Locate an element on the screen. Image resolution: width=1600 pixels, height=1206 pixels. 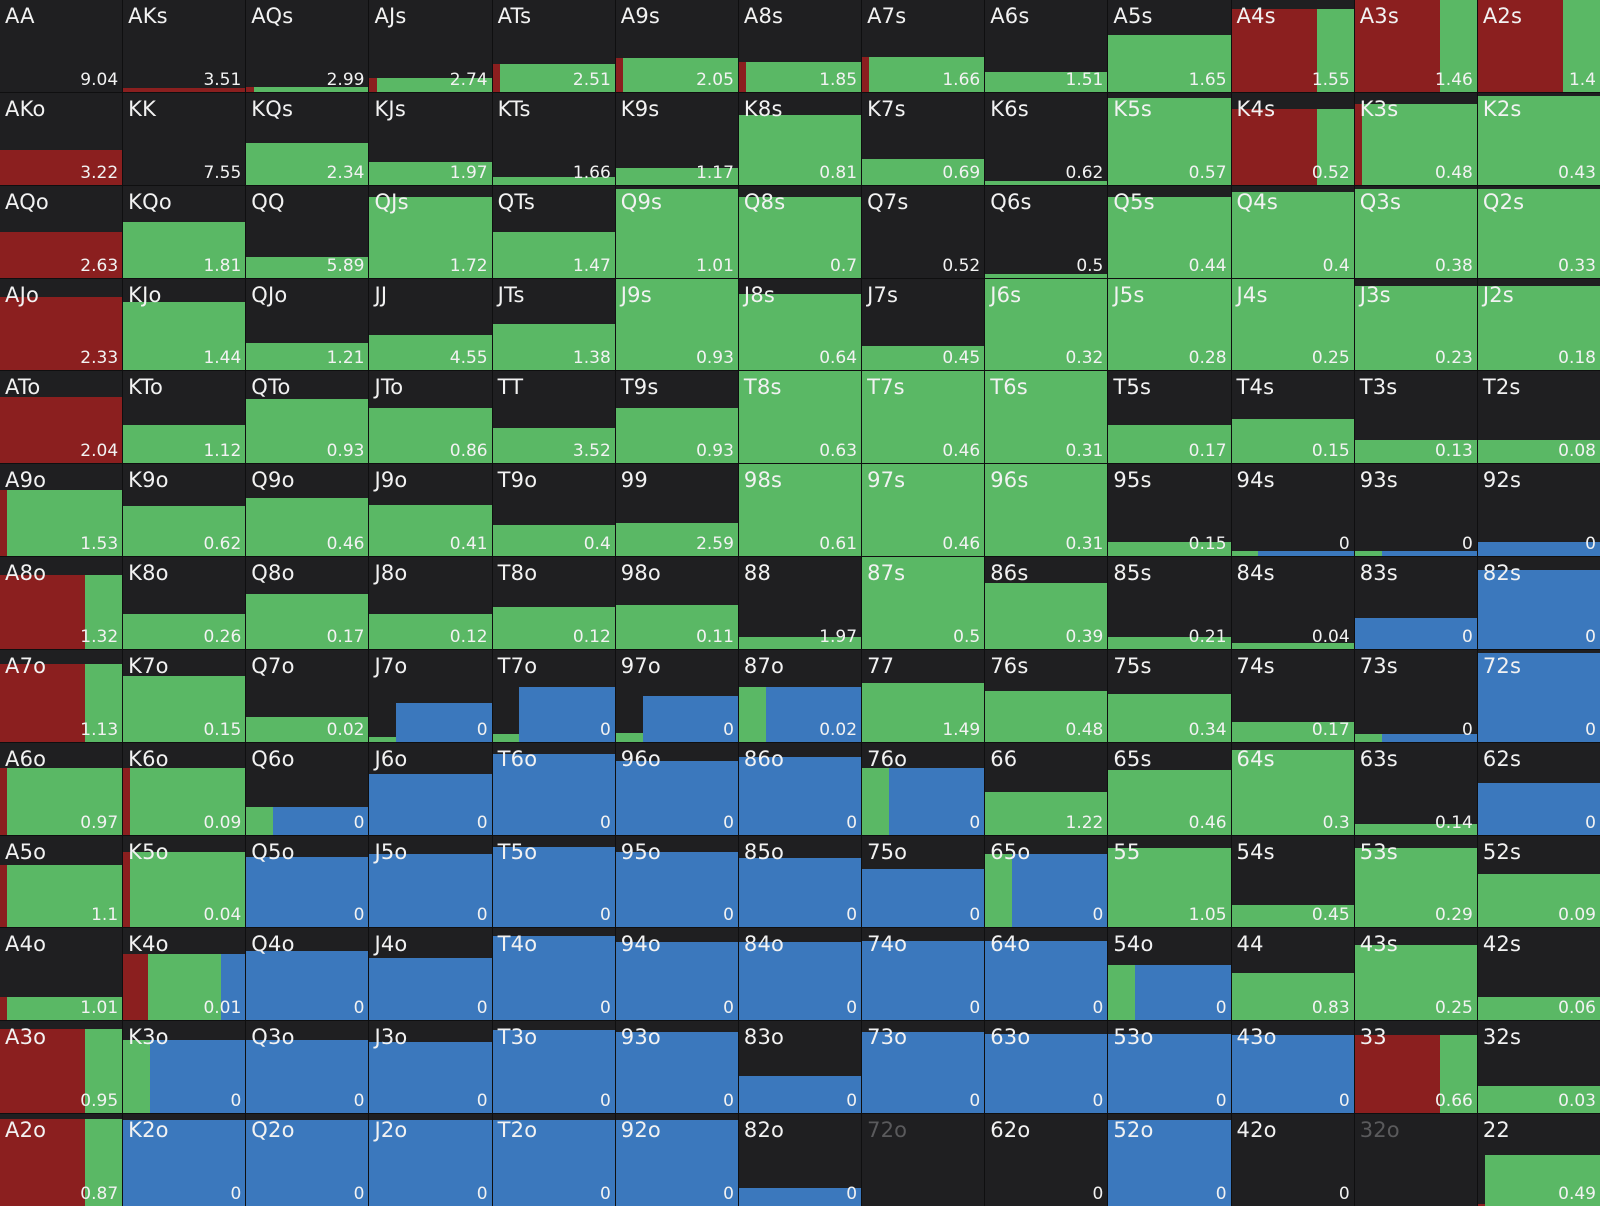
hand-cell-t5s: T5s 0.17 is located at coordinates (1169, 417).